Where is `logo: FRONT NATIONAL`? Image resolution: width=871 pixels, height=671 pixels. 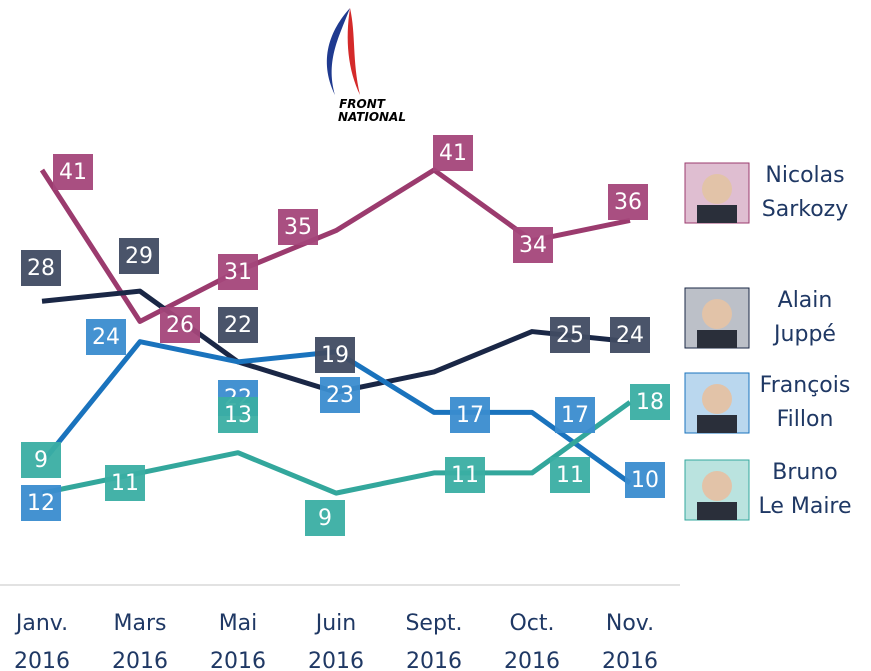
logo: FRONT NATIONAL is located at coordinates (366, 66).